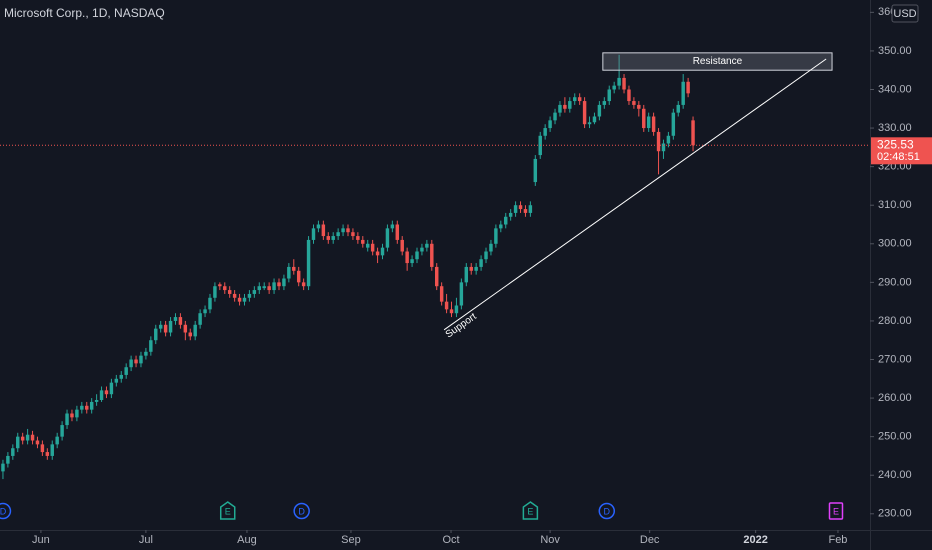 Image resolution: width=932 pixels, height=550 pixels. I want to click on y-tick-label: 330.00, so click(895, 128).